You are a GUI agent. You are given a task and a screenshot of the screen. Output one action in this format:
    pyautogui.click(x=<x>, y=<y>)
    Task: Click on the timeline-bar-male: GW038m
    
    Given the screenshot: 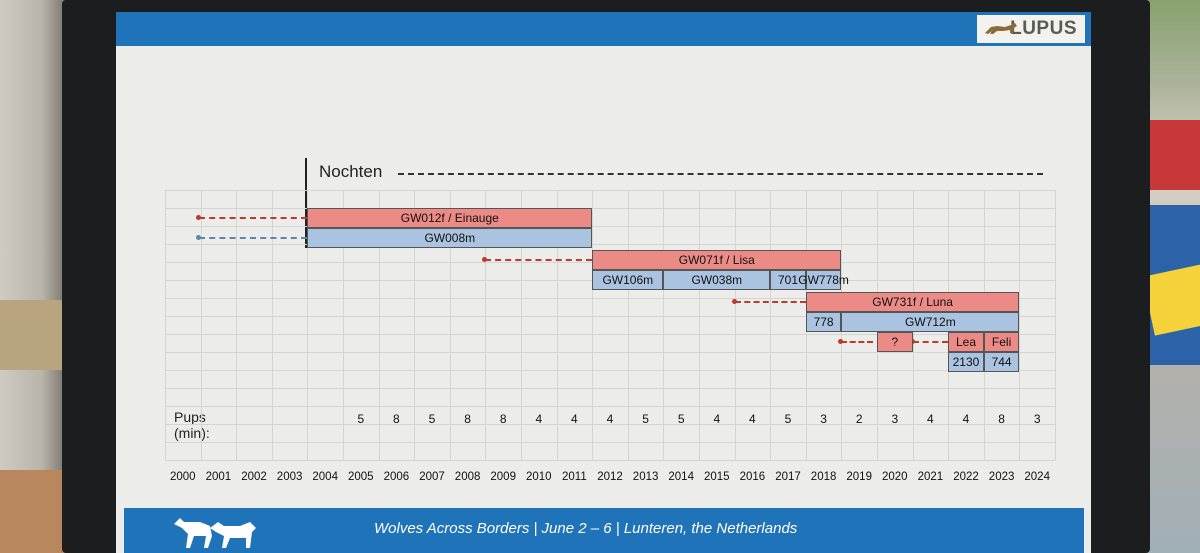 What is the action you would take?
    pyautogui.click(x=717, y=280)
    